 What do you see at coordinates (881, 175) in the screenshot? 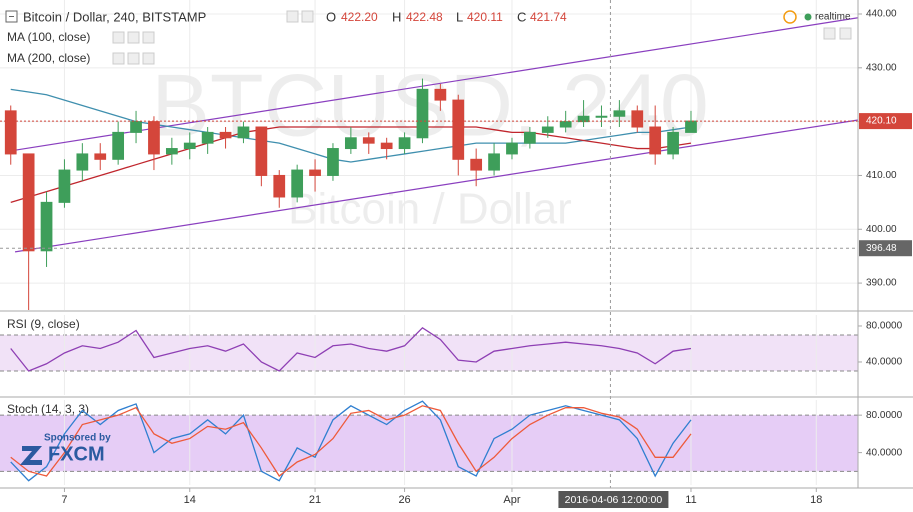
I see `y-tick-label: 410.00` at bounding box center [881, 175].